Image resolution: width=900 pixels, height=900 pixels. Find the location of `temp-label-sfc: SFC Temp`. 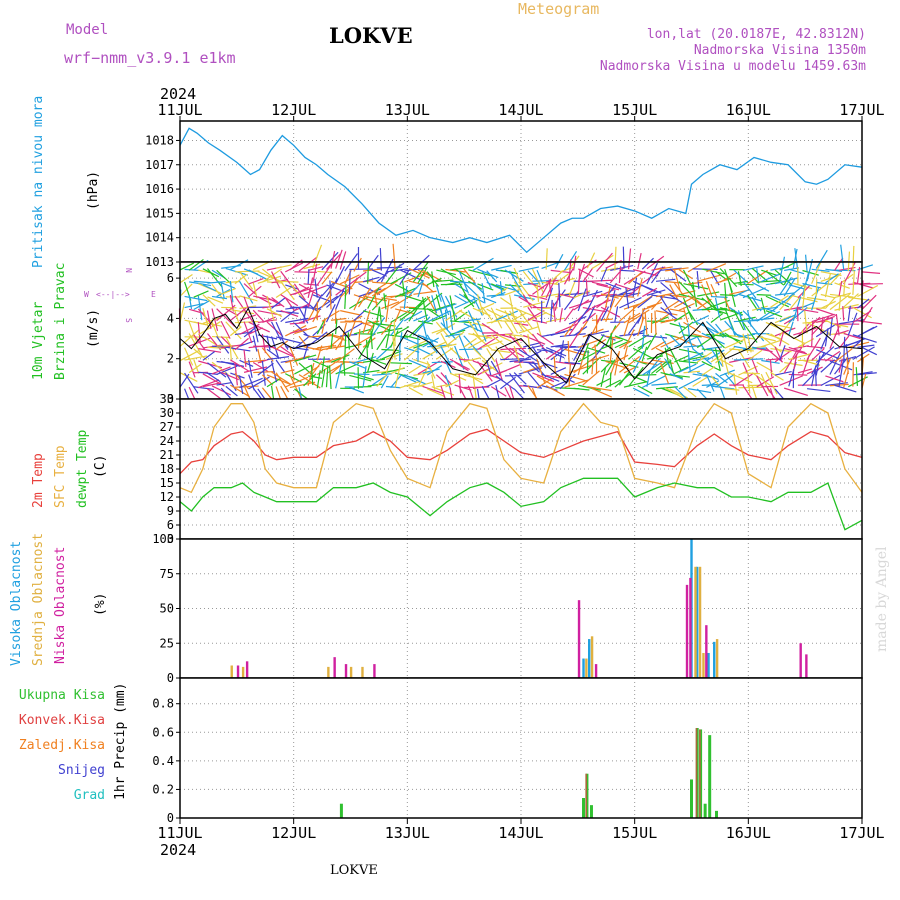

temp-label-sfc: SFC Temp is located at coordinates (60, 476).